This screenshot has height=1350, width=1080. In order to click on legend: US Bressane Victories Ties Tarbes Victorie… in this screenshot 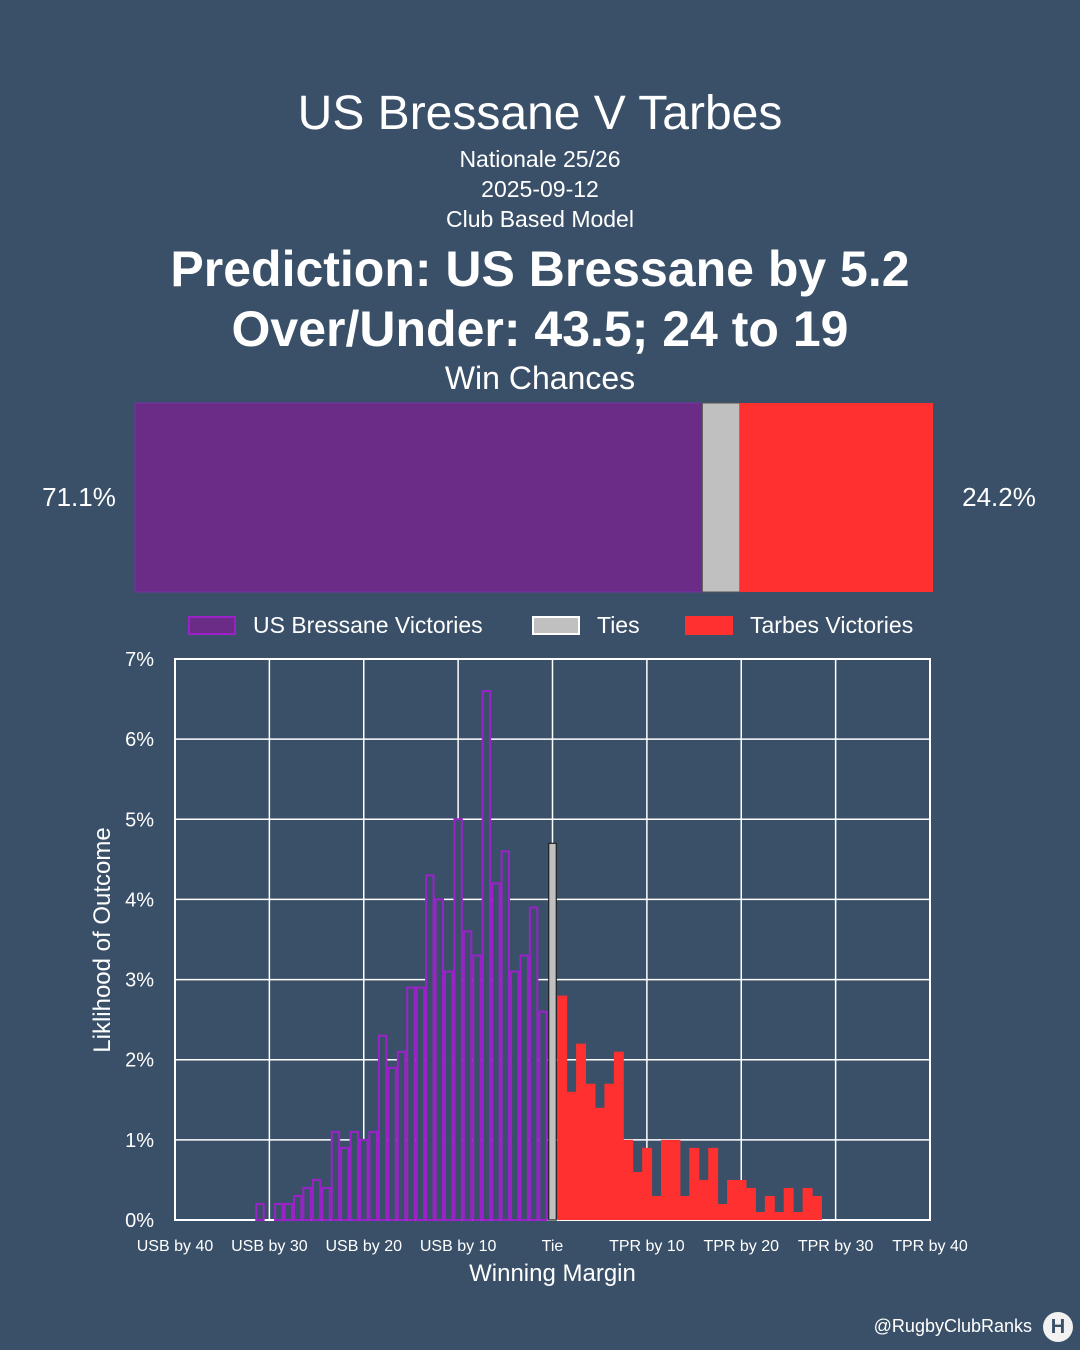, I will do `click(550, 625)`.